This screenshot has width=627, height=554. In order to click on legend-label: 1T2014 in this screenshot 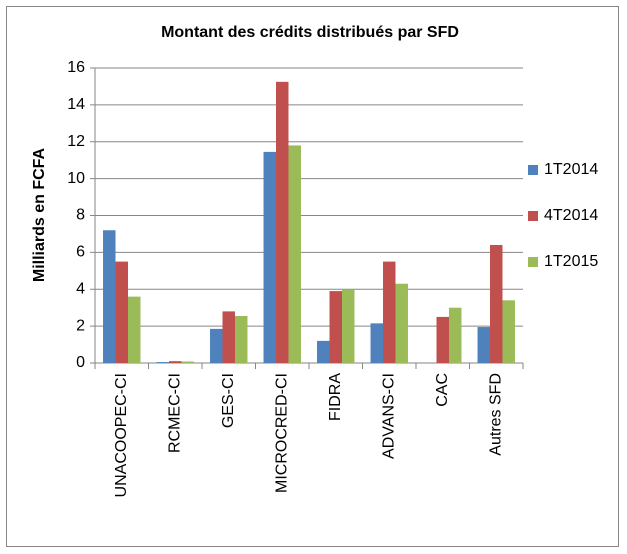, I will do `click(571, 169)`.